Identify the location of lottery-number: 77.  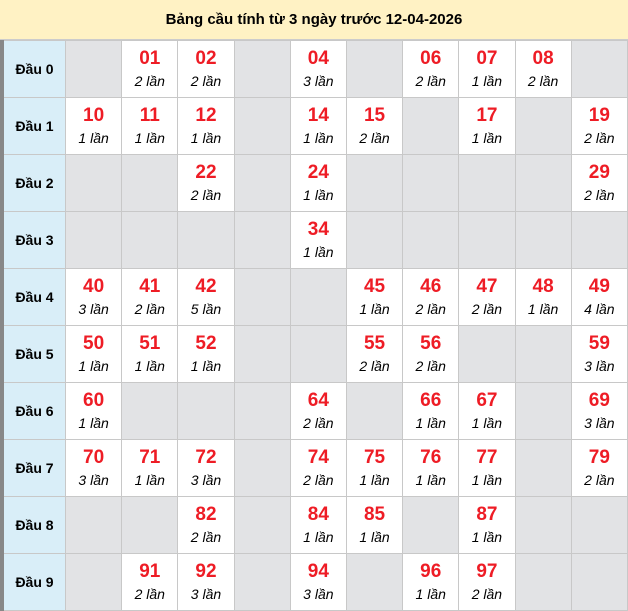
(487, 457).